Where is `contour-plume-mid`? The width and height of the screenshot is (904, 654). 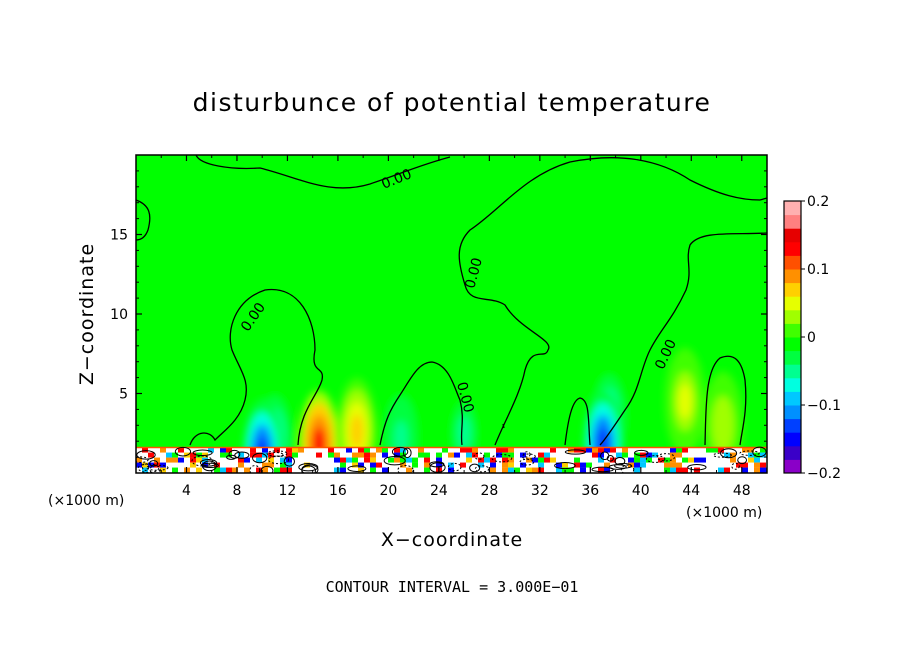 contour-plume-mid is located at coordinates (421, 403).